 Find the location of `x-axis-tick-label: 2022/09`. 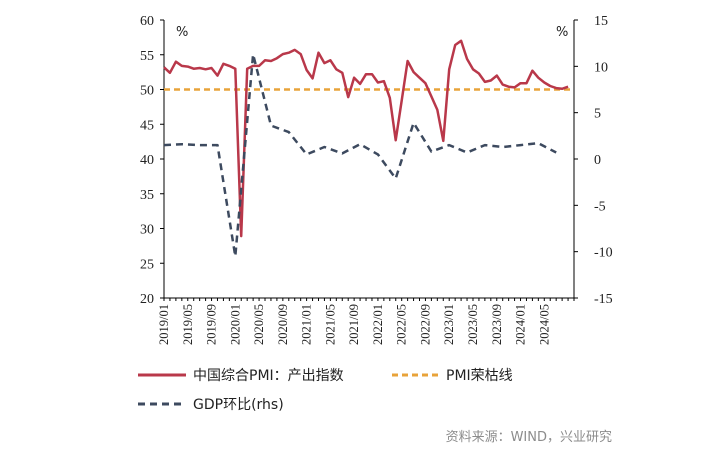

x-axis-tick-label: 2022/09 is located at coordinates (425, 324).